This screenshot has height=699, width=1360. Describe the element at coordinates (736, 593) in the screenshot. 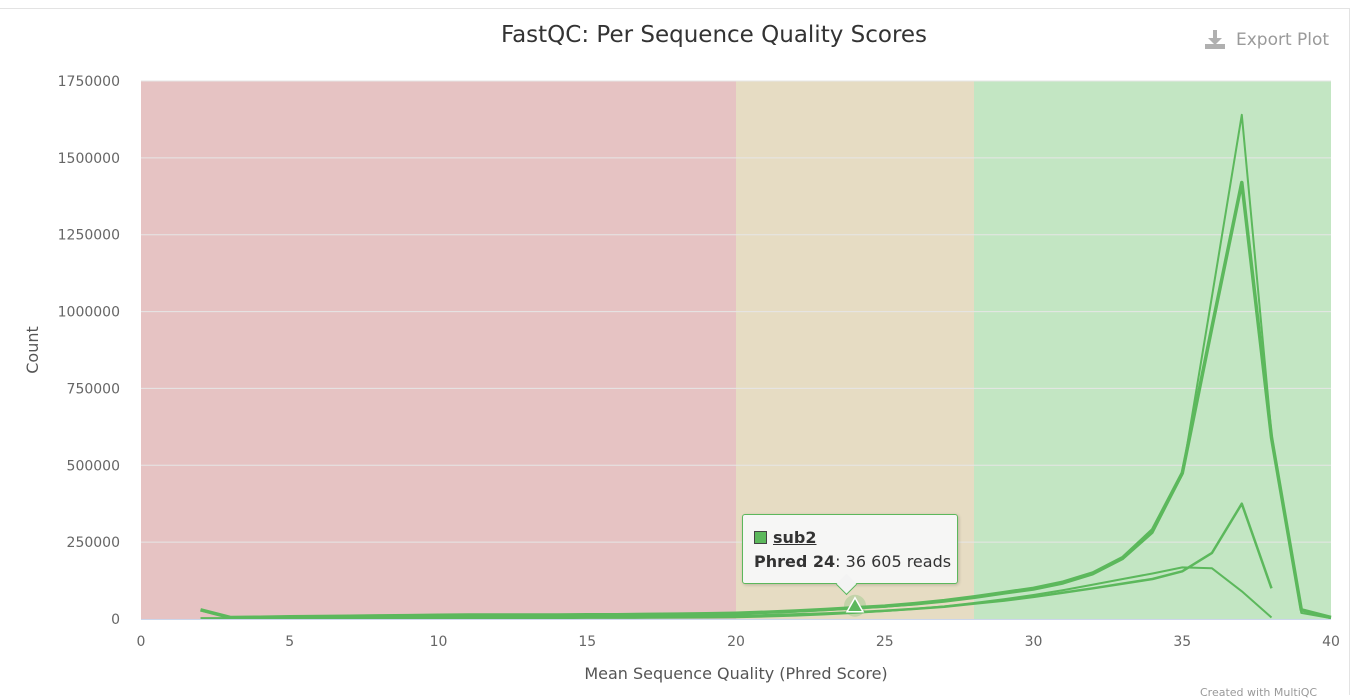

I see `series-line` at that location.